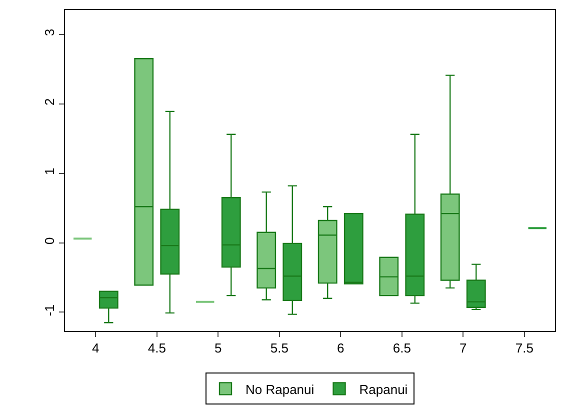 The image size is (565, 415). Describe the element at coordinates (279, 348) in the screenshot. I see `x-tick-label: 5.5` at that location.